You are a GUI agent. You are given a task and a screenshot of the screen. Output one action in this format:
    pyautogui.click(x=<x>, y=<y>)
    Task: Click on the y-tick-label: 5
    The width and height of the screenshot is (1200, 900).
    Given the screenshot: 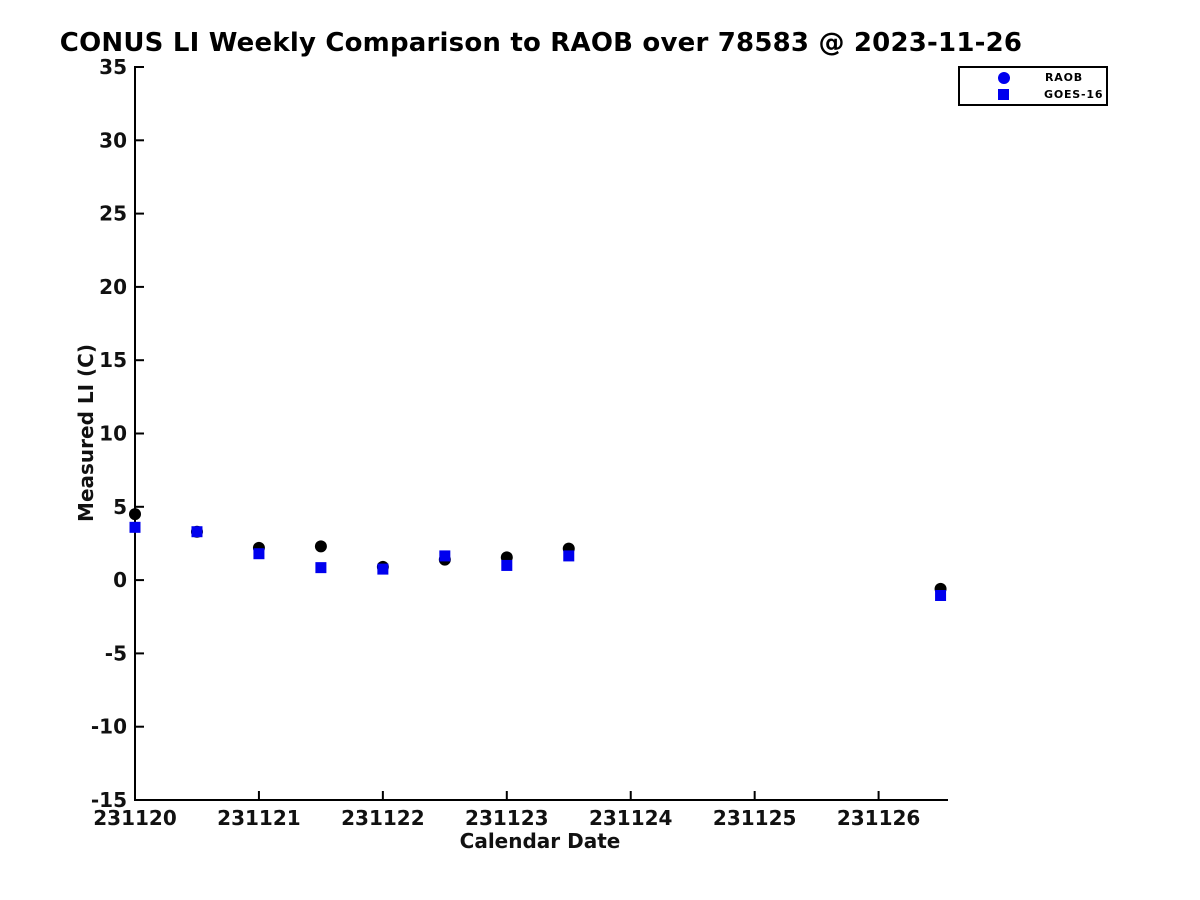 What is the action you would take?
    pyautogui.click(x=120, y=507)
    